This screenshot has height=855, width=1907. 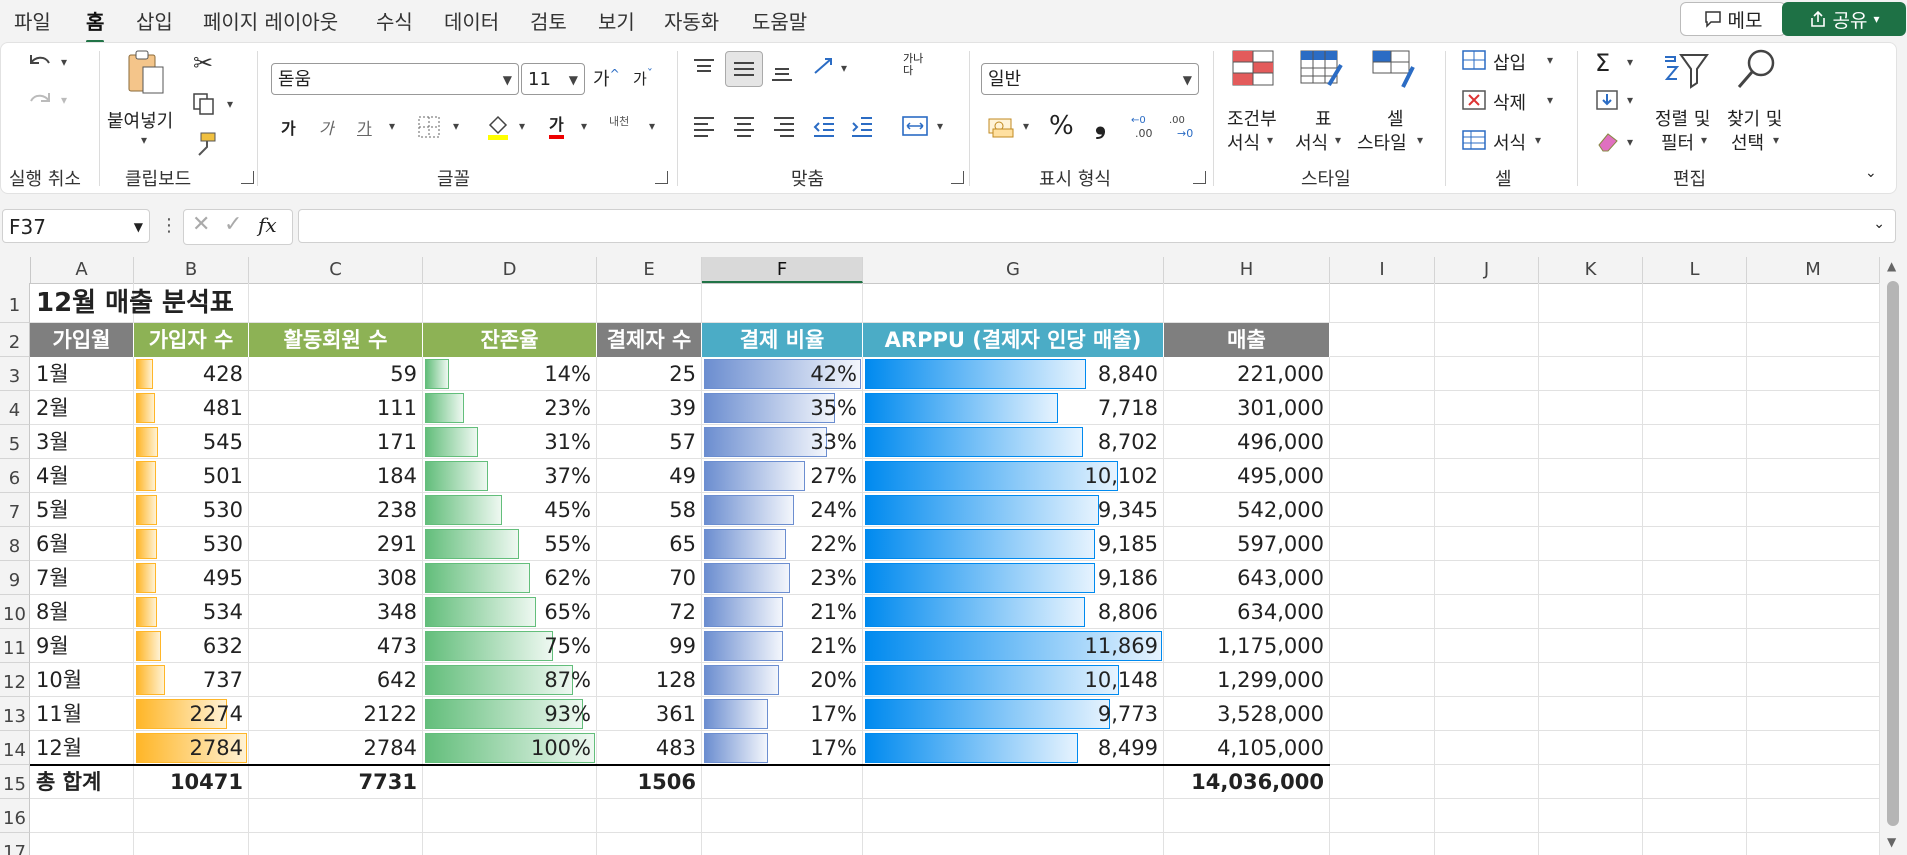 I want to click on total-cell-active: 7731, so click(x=387, y=782).